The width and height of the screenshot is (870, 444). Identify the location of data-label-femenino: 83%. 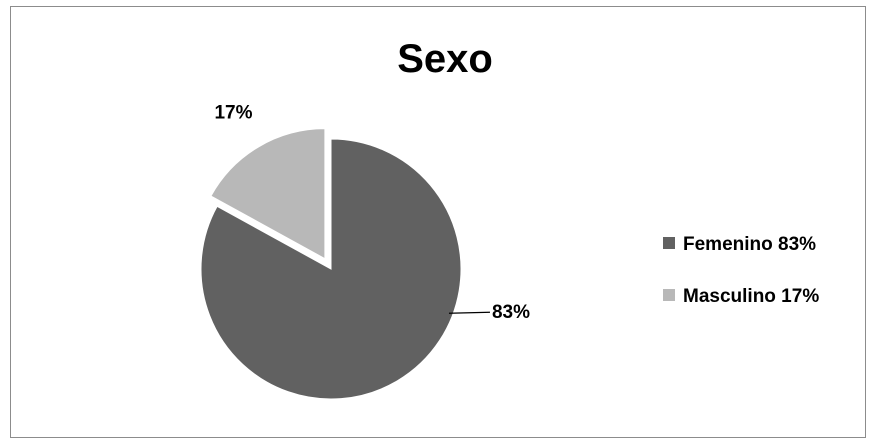
(511, 312).